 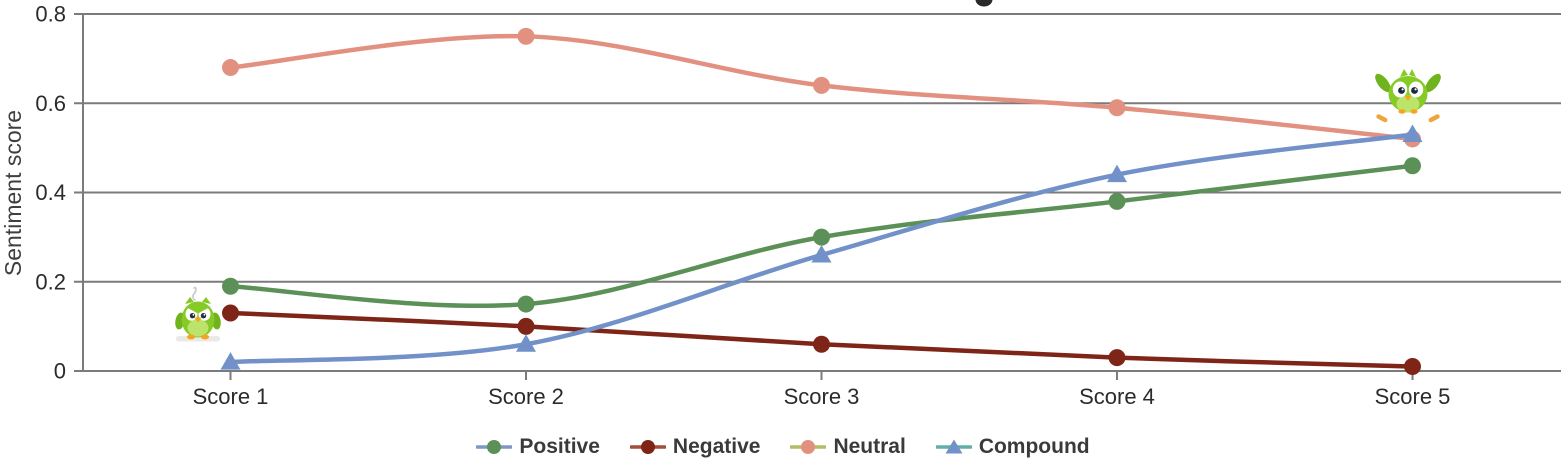 What do you see at coordinates (13, 193) in the screenshot?
I see `y-axis-title: Sentiment score` at bounding box center [13, 193].